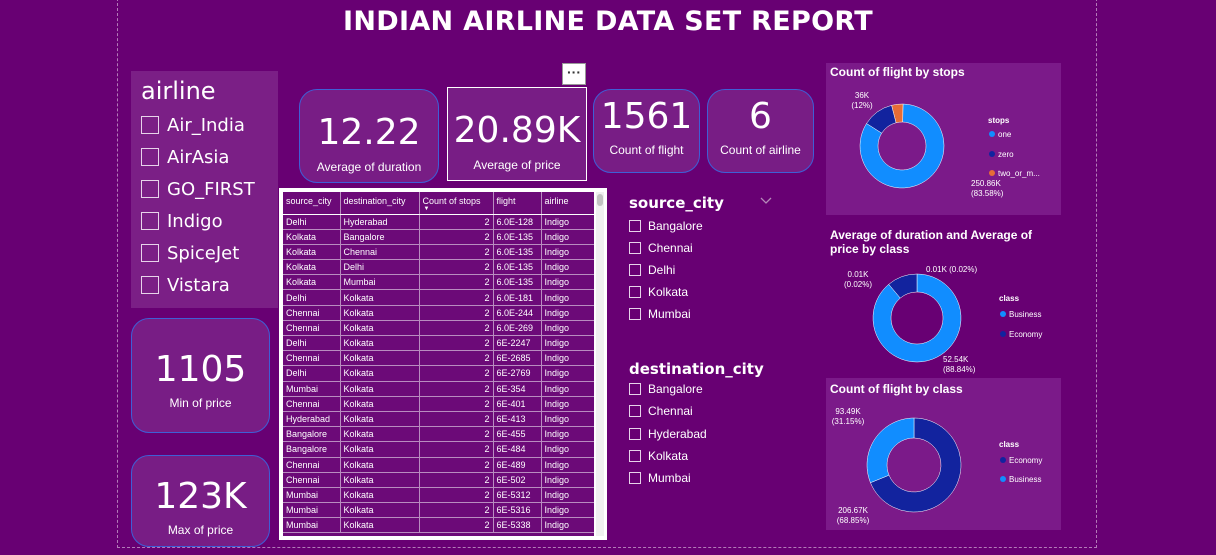  What do you see at coordinates (438, 419) in the screenshot?
I see `table-row: Hyderabad Kolkata 2 6E-413 Indigo` at bounding box center [438, 419].